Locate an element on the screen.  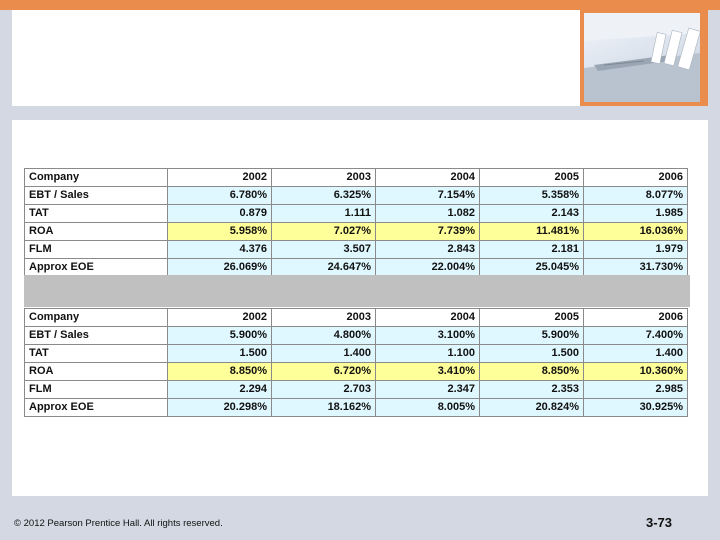
table-cell: 1.082 is located at coordinates (427, 213).